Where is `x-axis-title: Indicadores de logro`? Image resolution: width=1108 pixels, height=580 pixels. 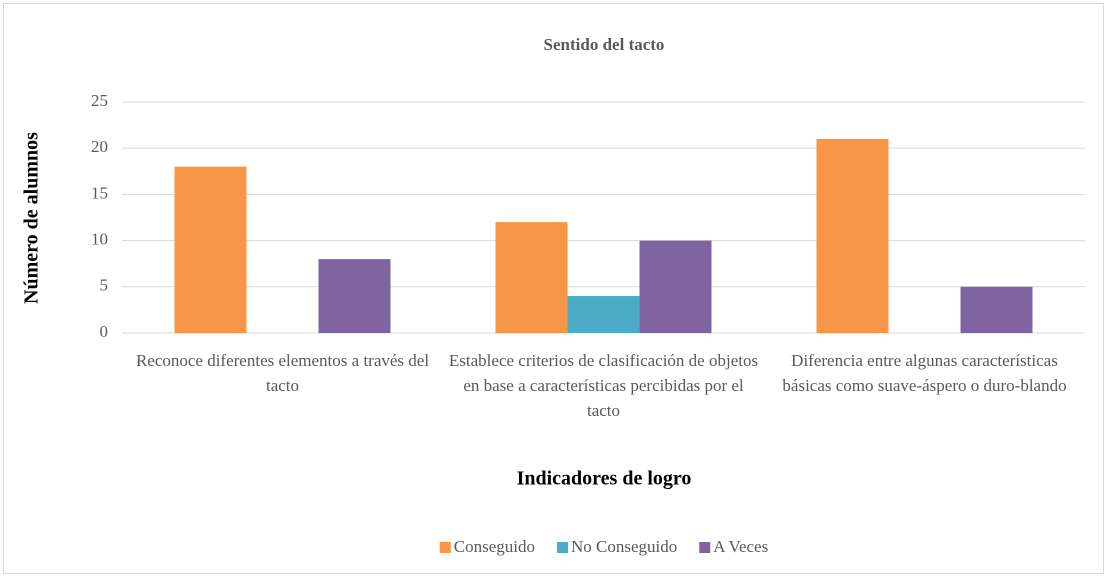 x-axis-title: Indicadores de logro is located at coordinates (604, 479).